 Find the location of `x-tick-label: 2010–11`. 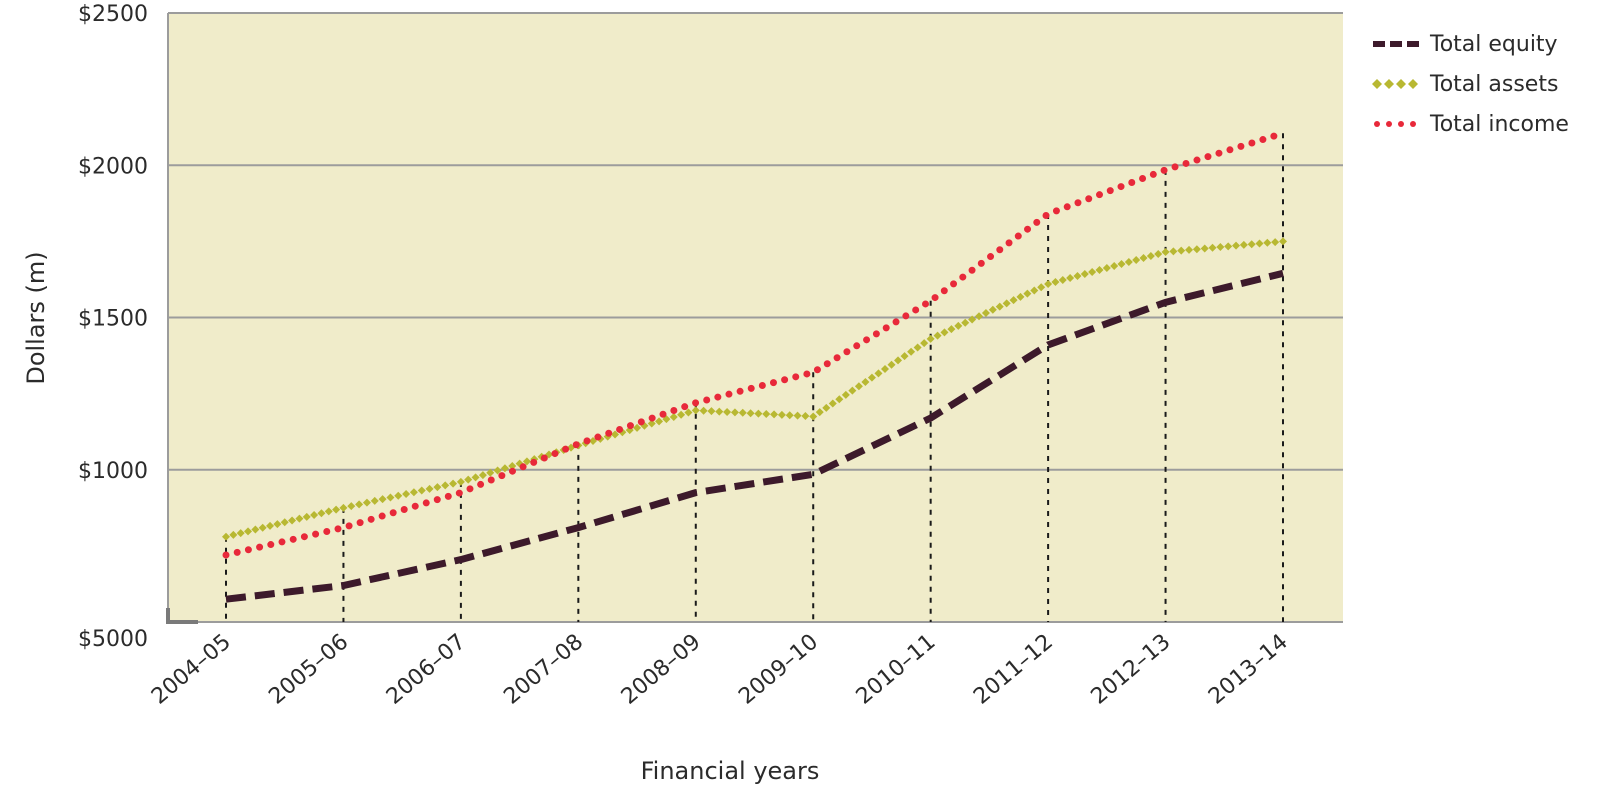

x-tick-label: 2010–11 is located at coordinates (896, 669).